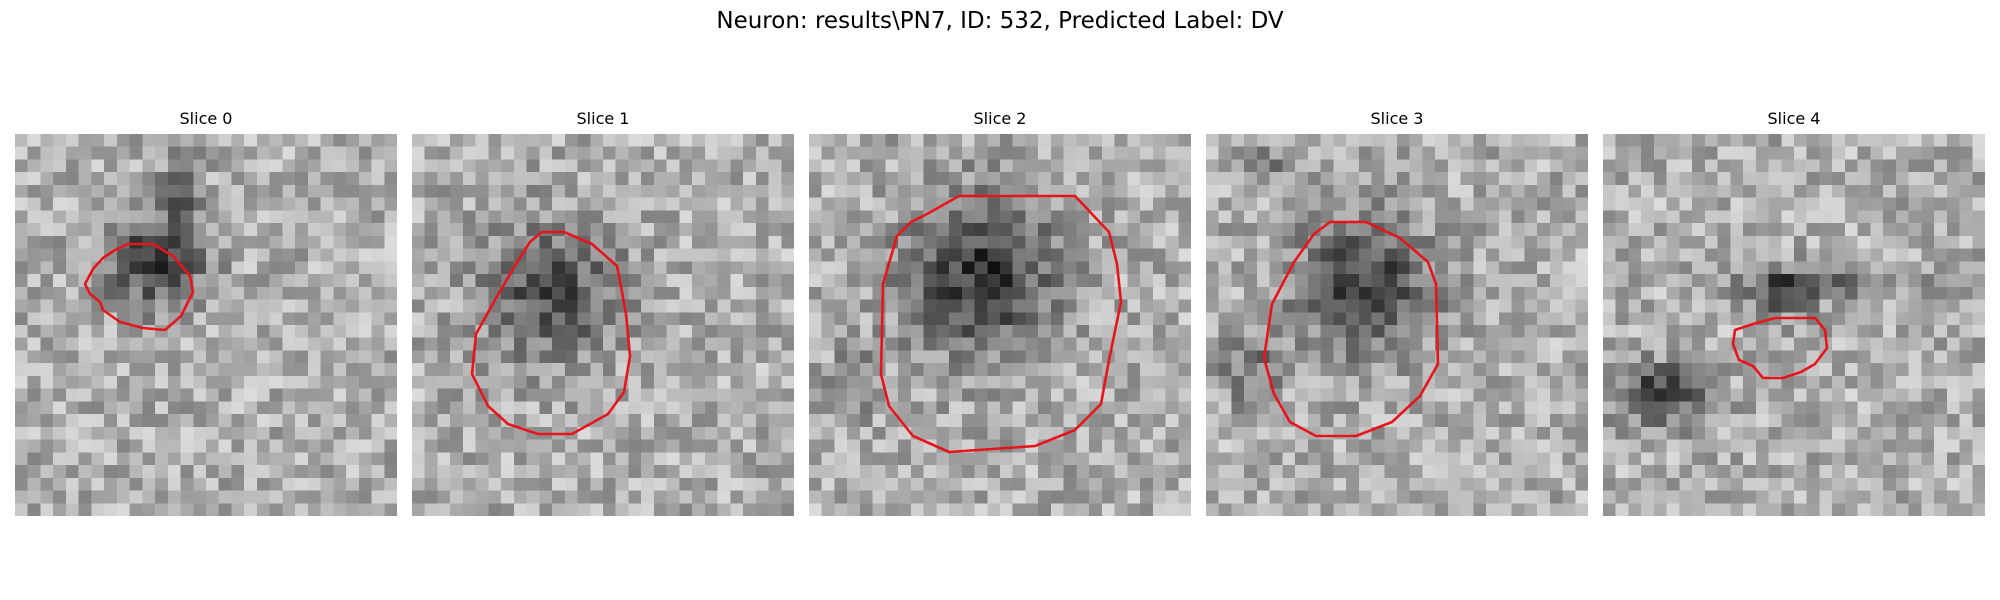 This screenshot has width=2000, height=600. Describe the element at coordinates (1000, 118) in the screenshot. I see `slice-title: Slice 2` at that location.